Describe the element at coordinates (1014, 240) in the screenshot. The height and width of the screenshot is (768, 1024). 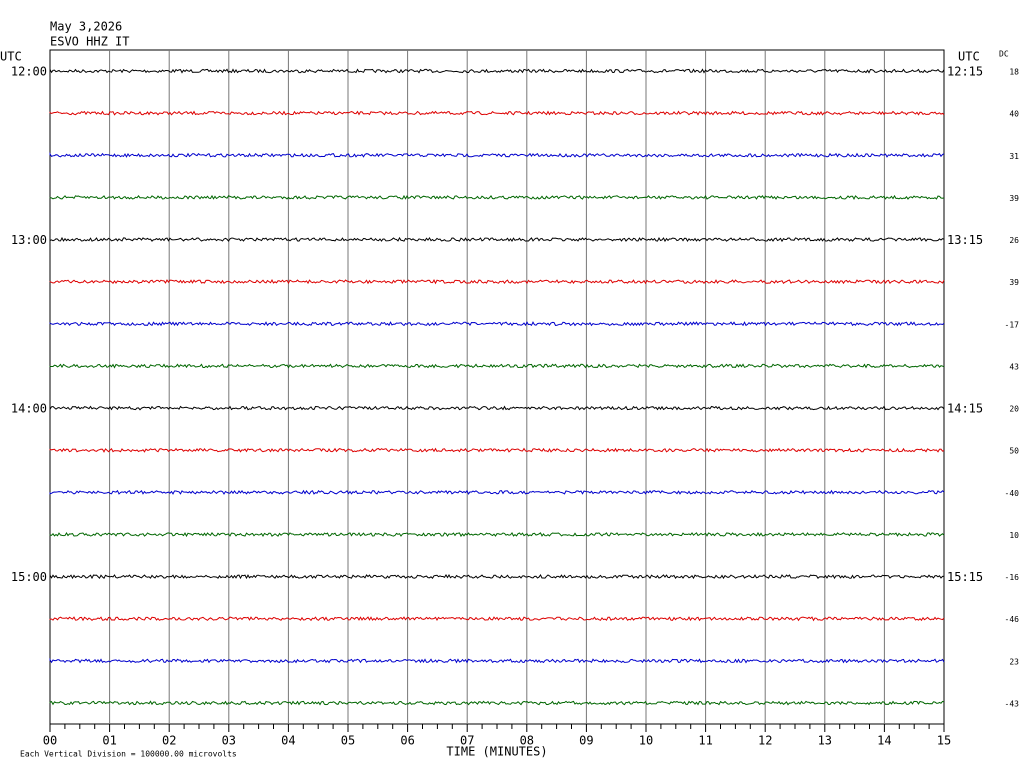
I see `dc-value: 26` at that location.